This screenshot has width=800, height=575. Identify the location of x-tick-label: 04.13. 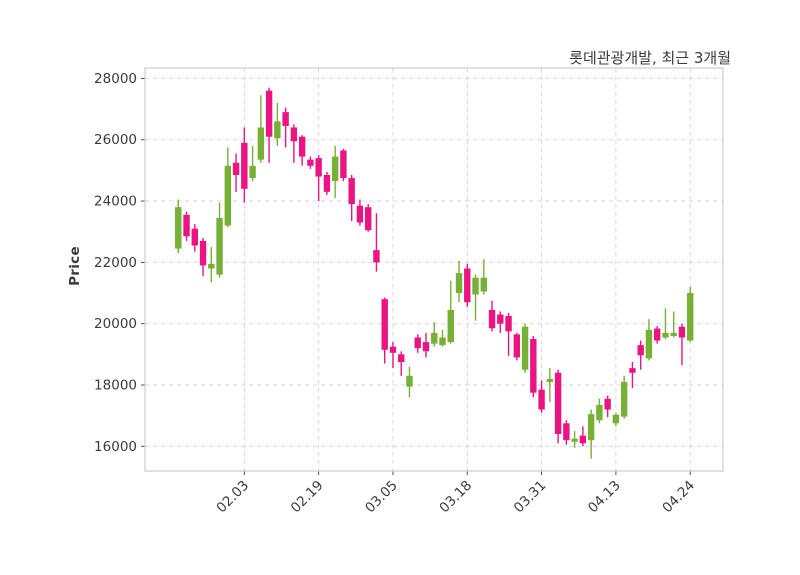
(604, 497).